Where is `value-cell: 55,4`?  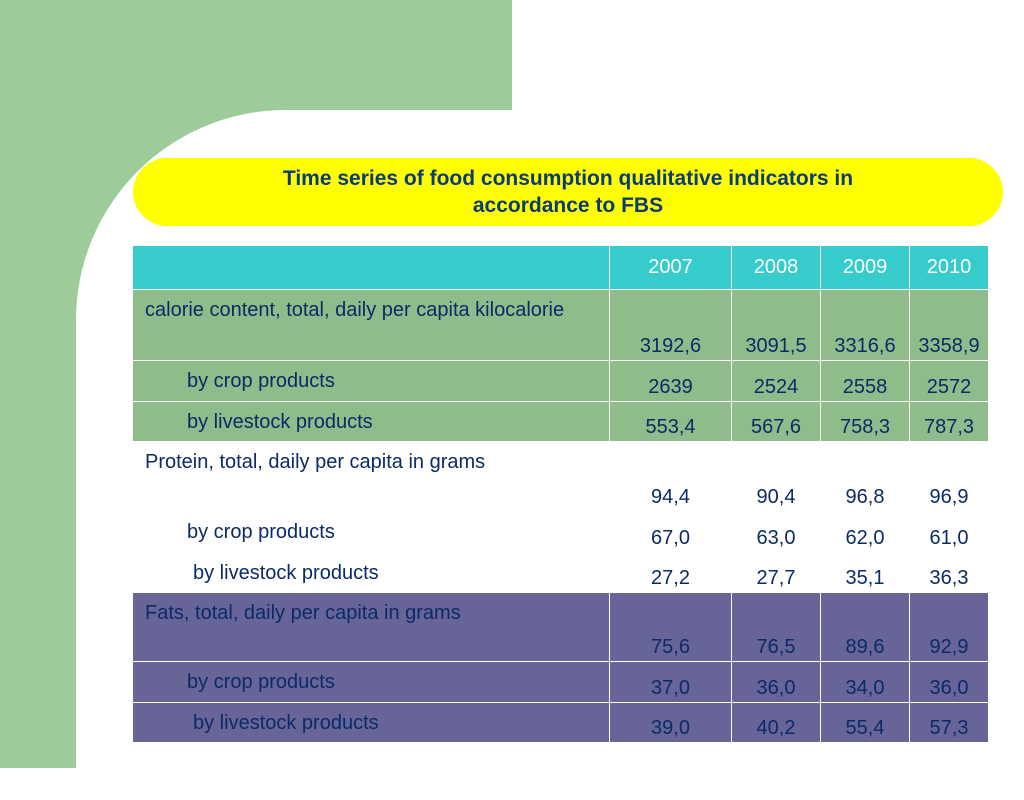 value-cell: 55,4 is located at coordinates (865, 722).